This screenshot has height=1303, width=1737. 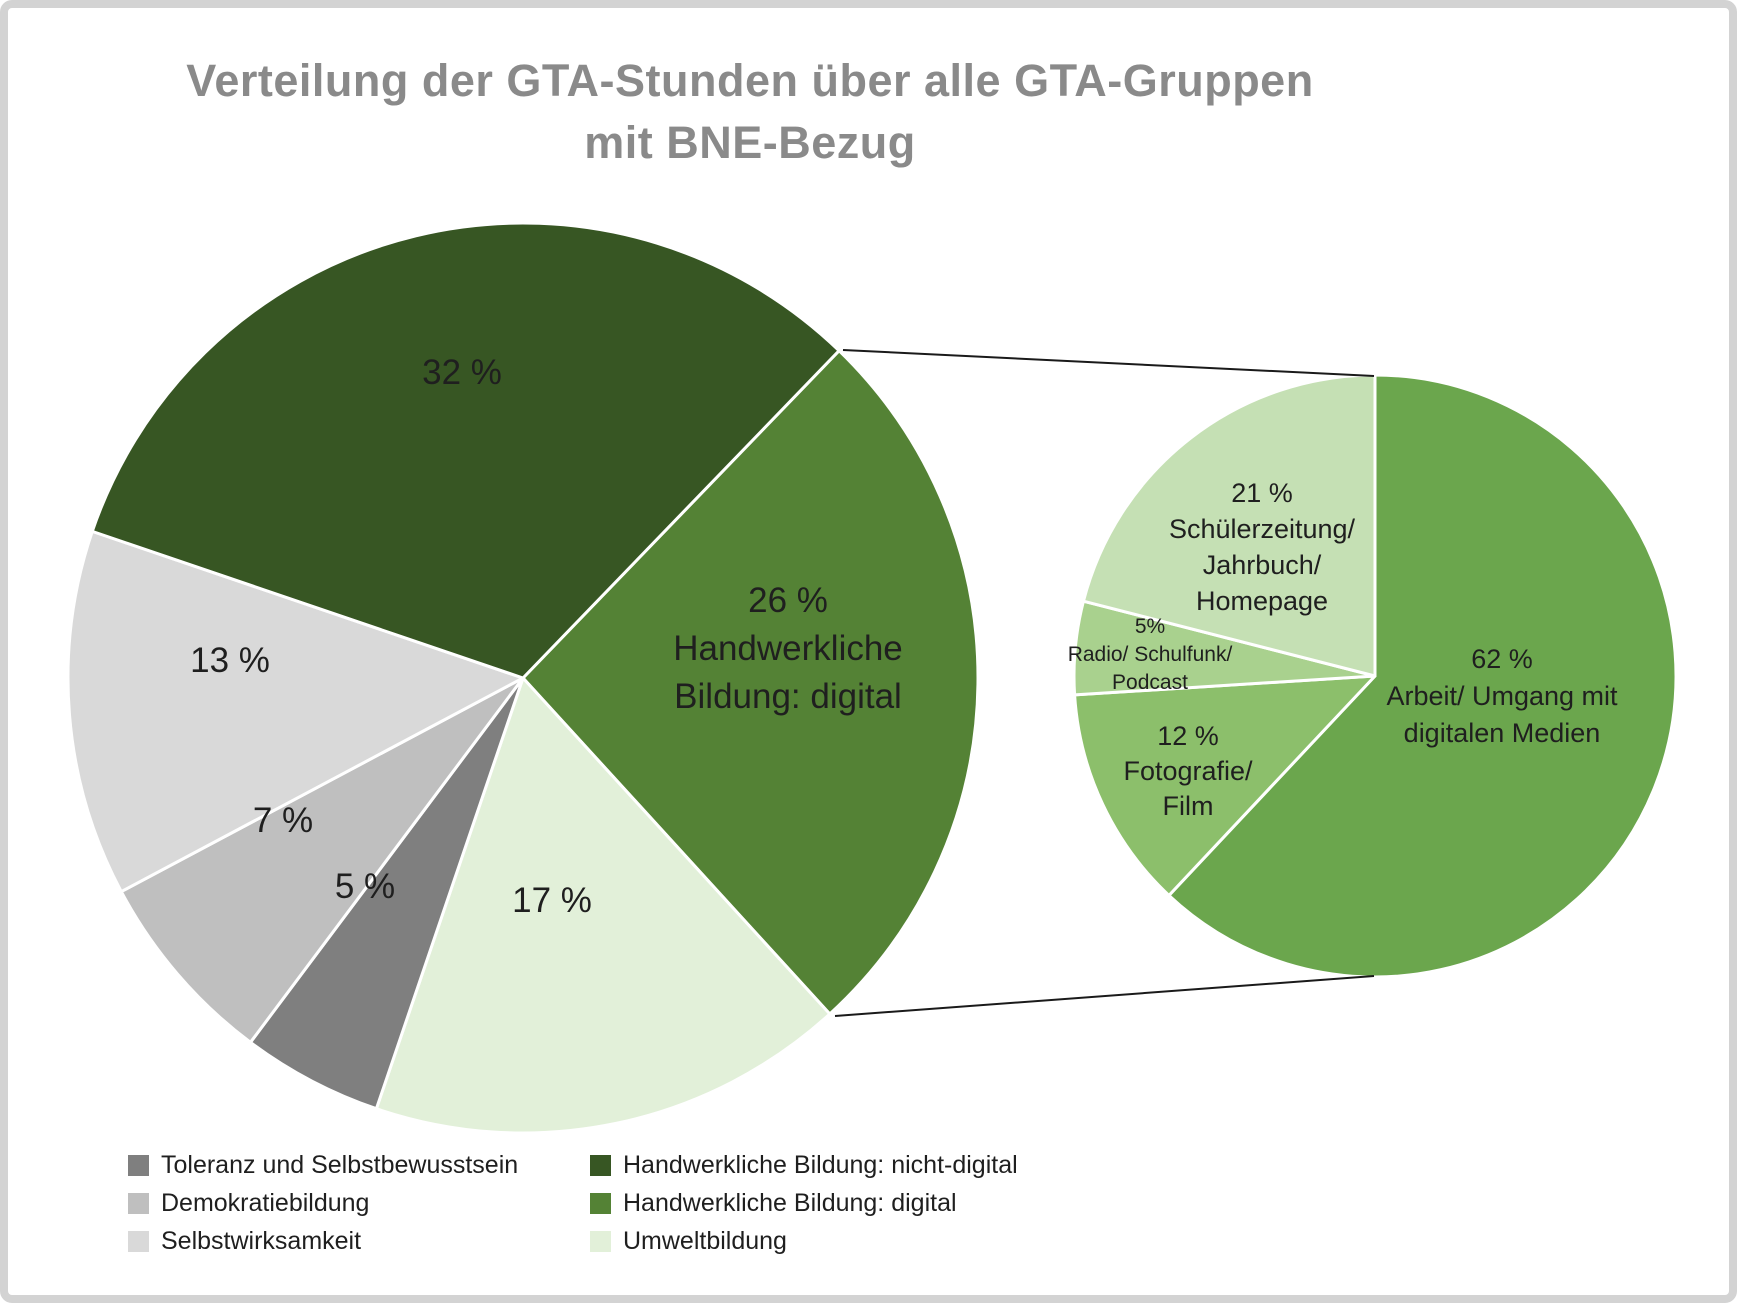 I want to click on chart-title-line2: mit BNE-Bezug, so click(x=750, y=142).